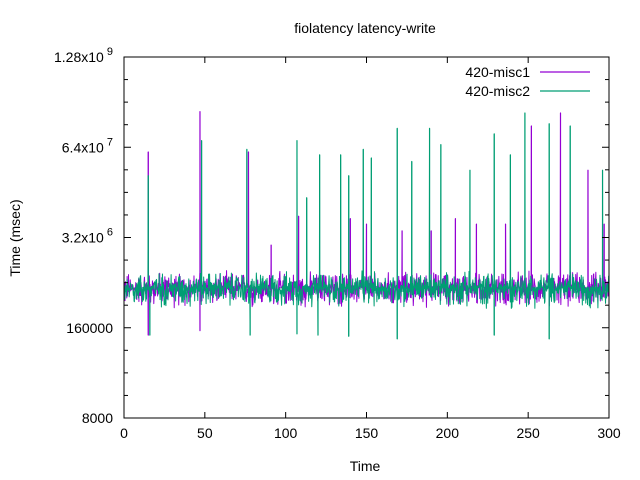 The height and width of the screenshot is (480, 640). What do you see at coordinates (87, 236) in the screenshot?
I see `y-tick-label: 3.2x10 6` at bounding box center [87, 236].